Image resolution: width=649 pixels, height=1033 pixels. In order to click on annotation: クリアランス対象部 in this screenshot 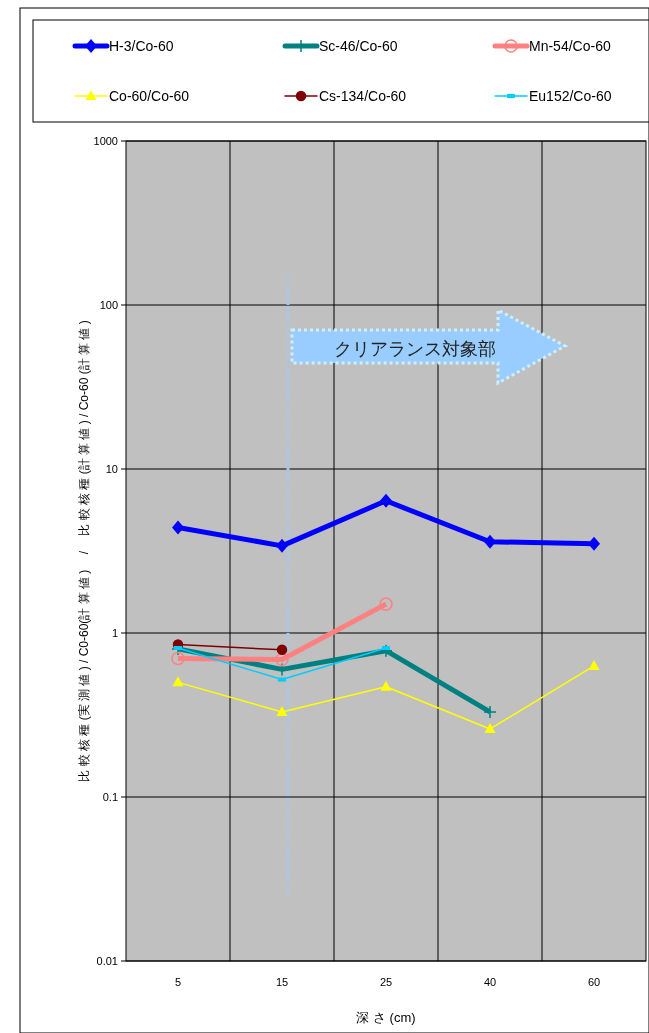, I will do `click(415, 349)`.